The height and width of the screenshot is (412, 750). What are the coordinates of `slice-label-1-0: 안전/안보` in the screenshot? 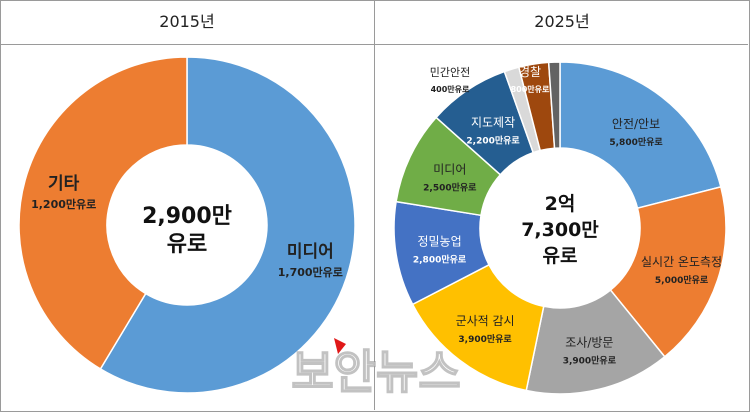 It's located at (636, 124).